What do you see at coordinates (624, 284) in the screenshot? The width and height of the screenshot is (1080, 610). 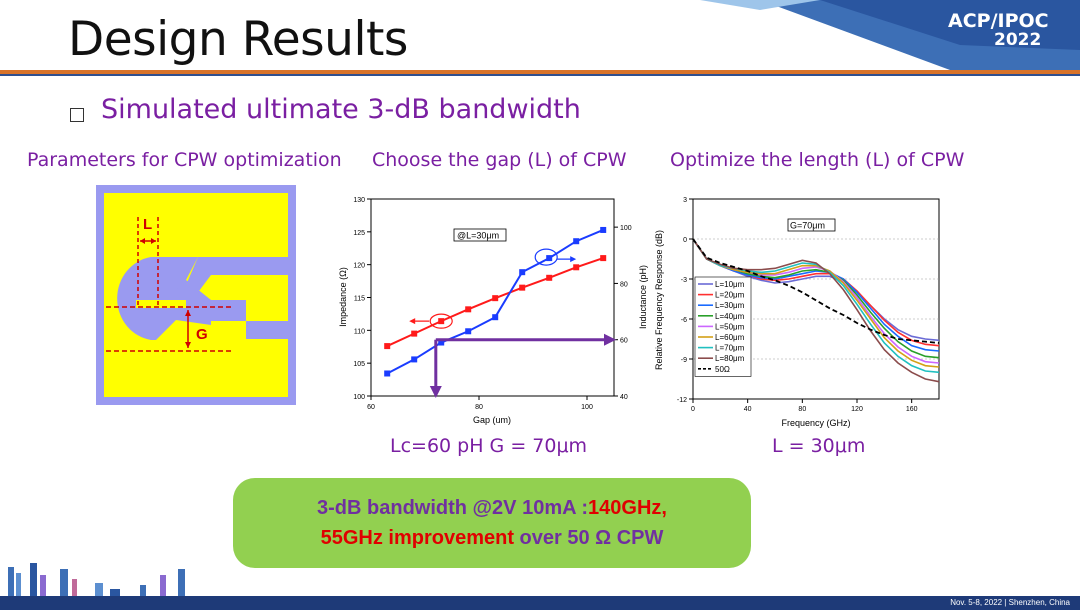 I see `chart1-y2tick-label: 80` at bounding box center [624, 284].